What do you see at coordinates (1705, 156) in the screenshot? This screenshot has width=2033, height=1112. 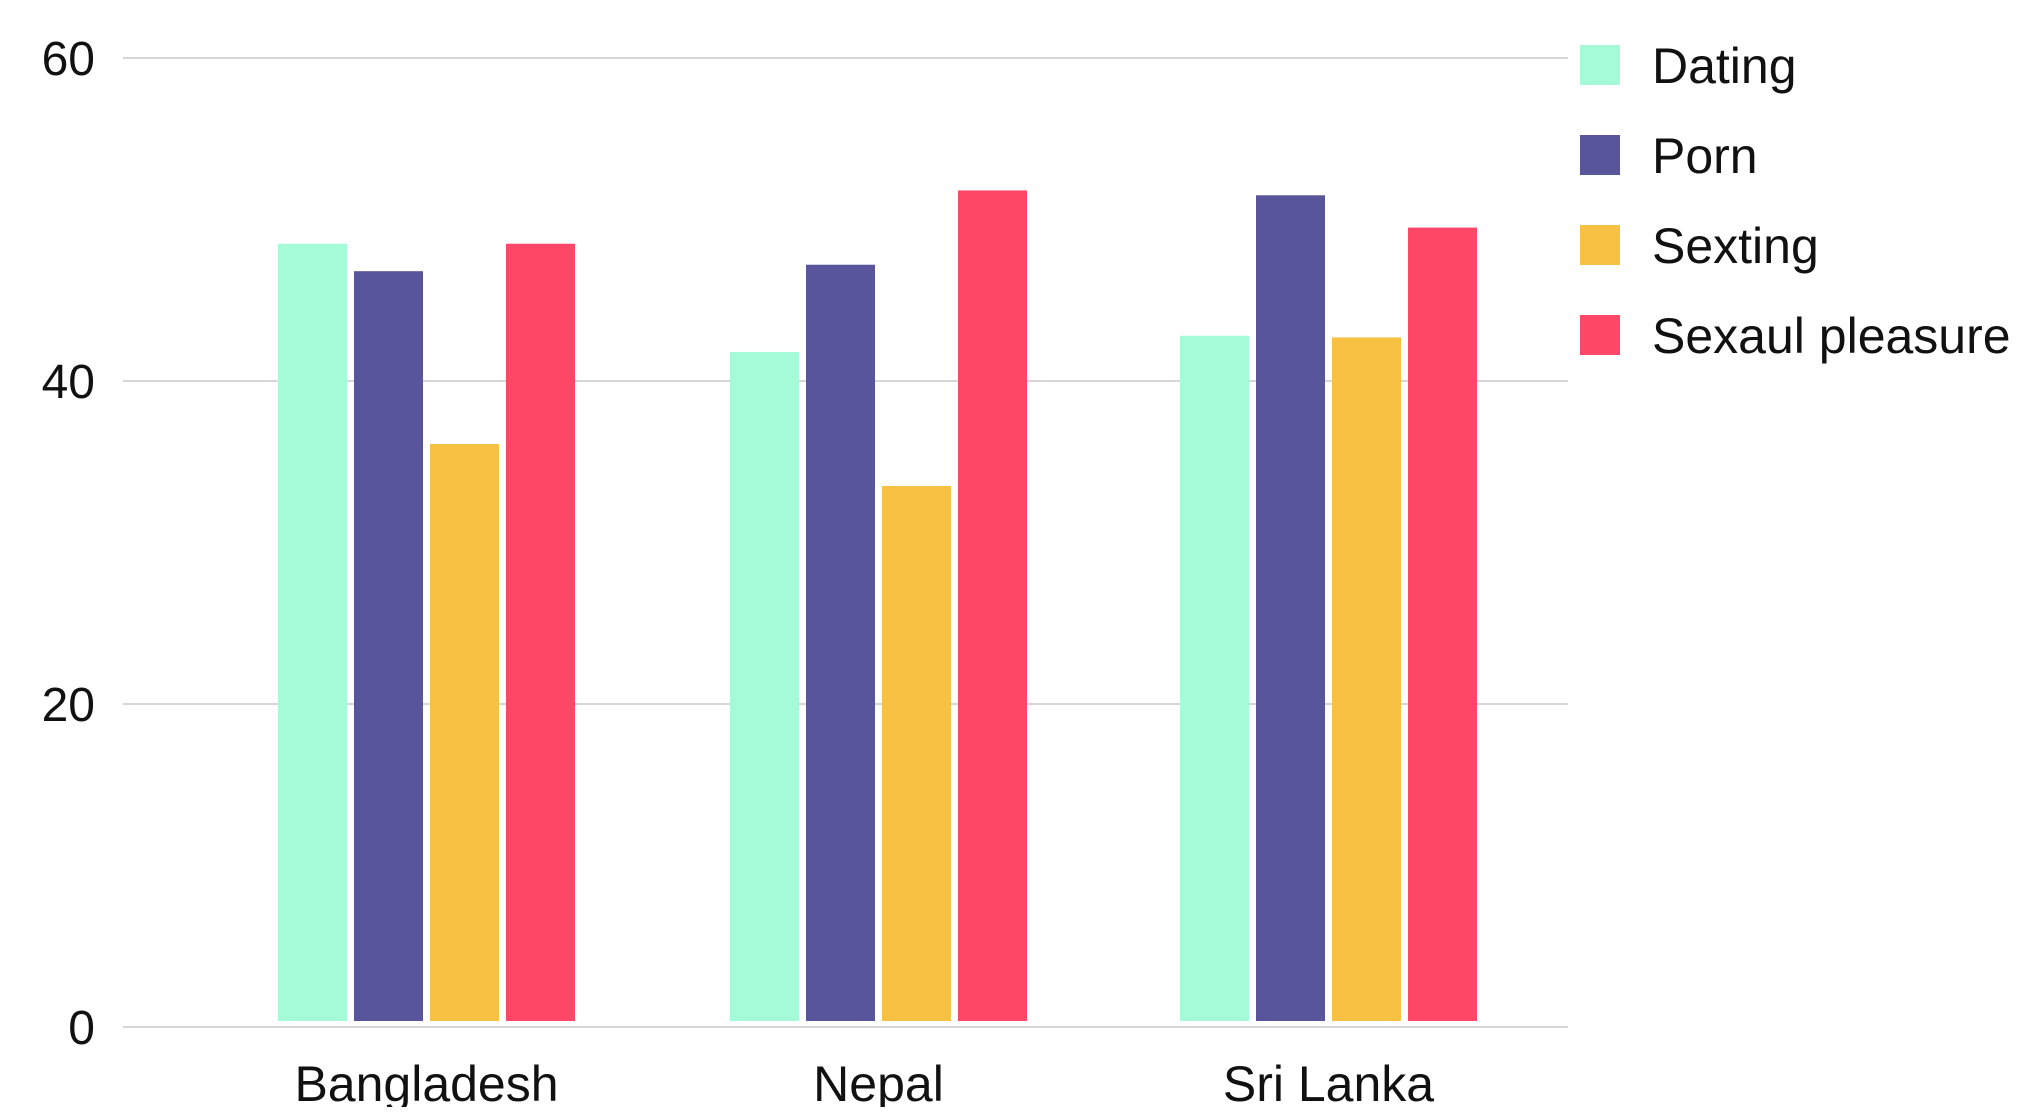 I see `legend-label: Porn` at bounding box center [1705, 156].